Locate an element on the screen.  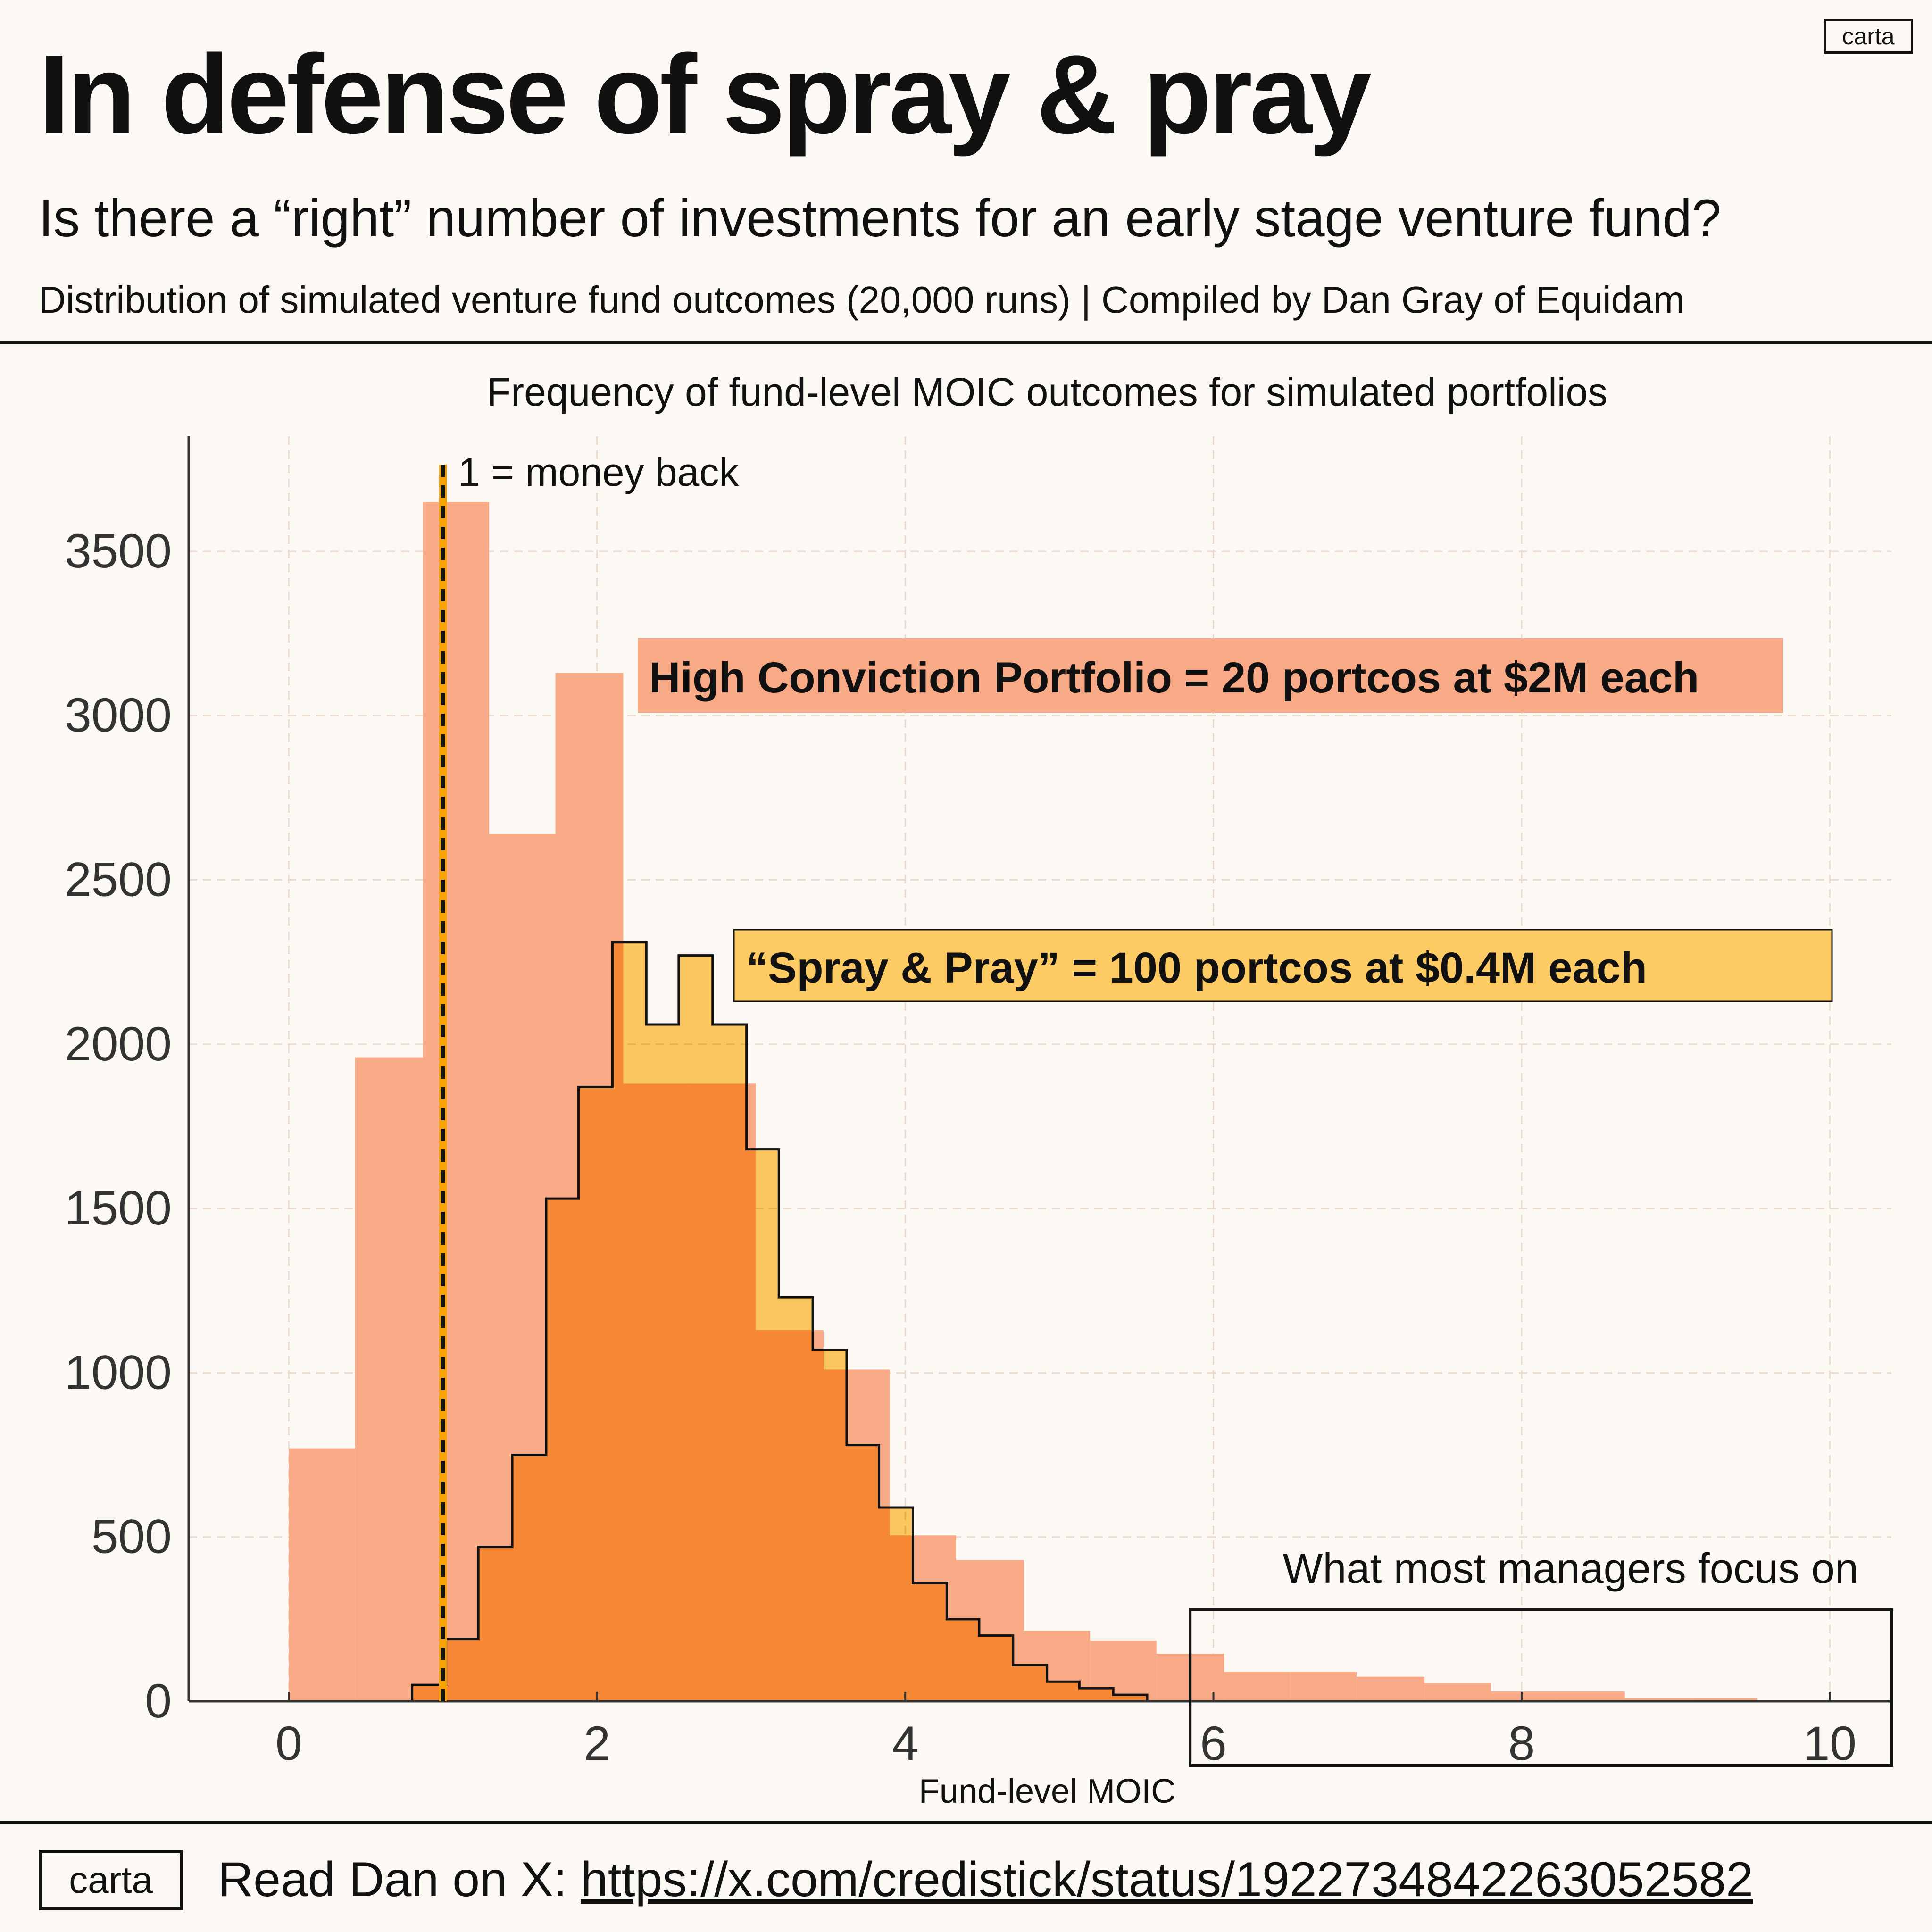
carta-logo: carta is located at coordinates (1868, 37).